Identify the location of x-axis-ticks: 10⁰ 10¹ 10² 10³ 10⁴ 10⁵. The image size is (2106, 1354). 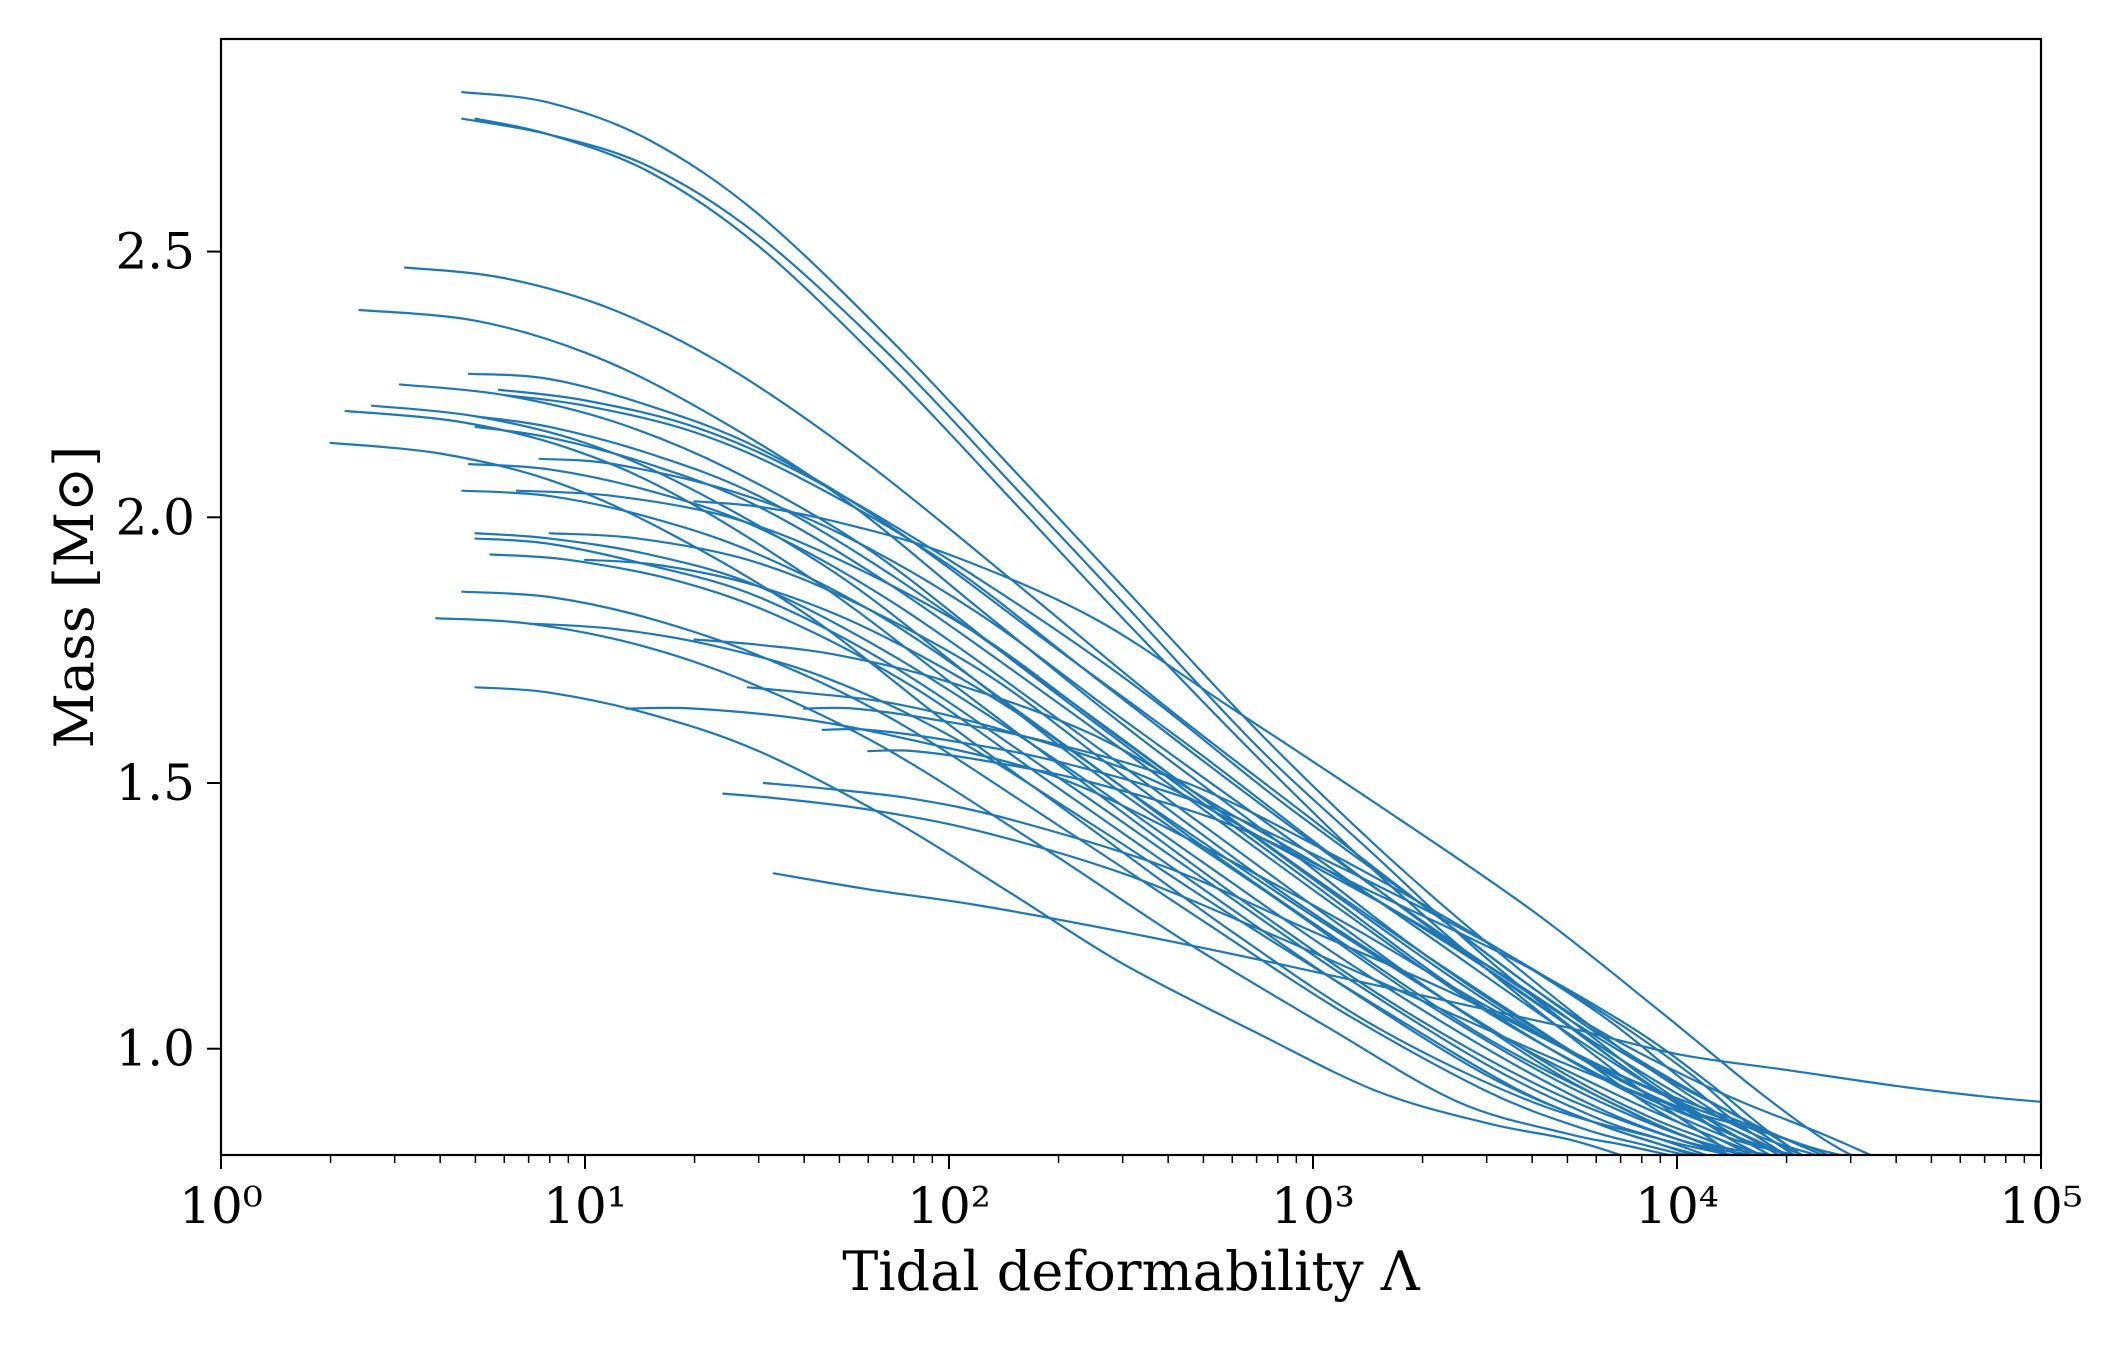
(1131, 1195).